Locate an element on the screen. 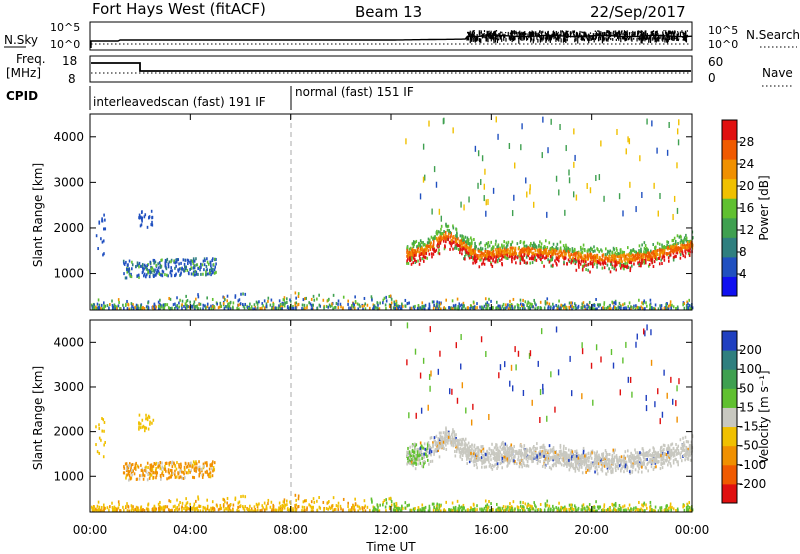 Image resolution: width=800 pixels, height=554 pixels. cpid-segment-2: normal (fast) 151 IF is located at coordinates (354, 92).